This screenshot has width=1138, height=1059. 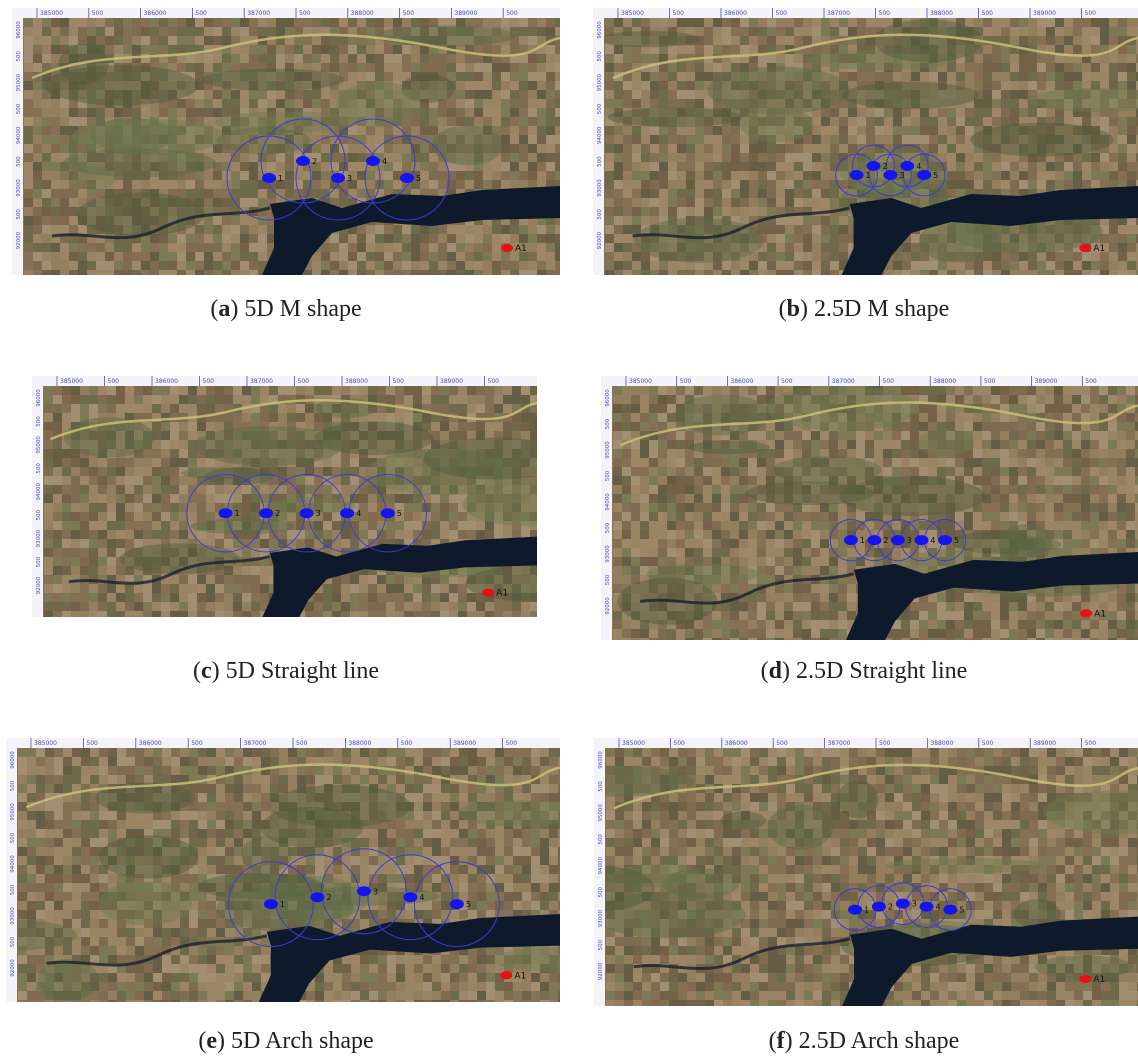 I want to click on caption-letter: c, so click(x=206, y=671).